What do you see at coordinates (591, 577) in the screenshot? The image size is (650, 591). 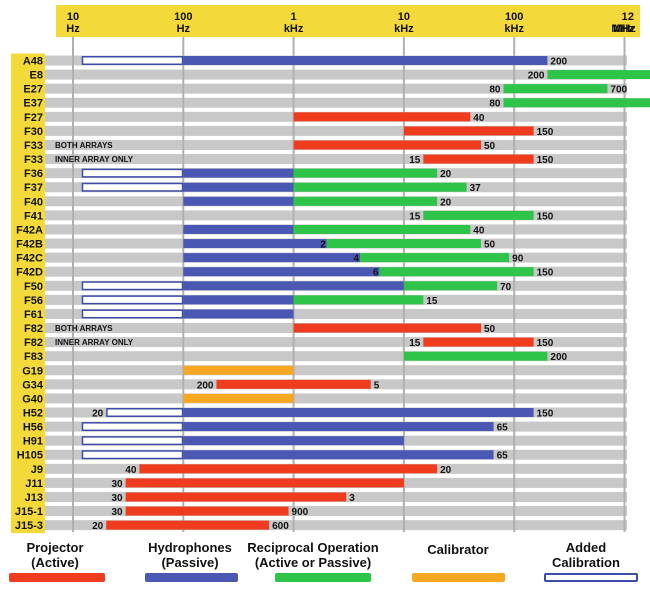 I see `legend-swatch-added` at bounding box center [591, 577].